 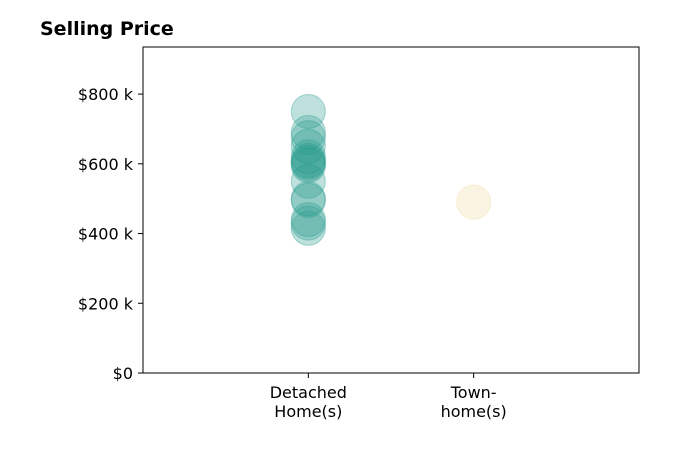 I want to click on x-tick-label: Town-, so click(x=473, y=392).